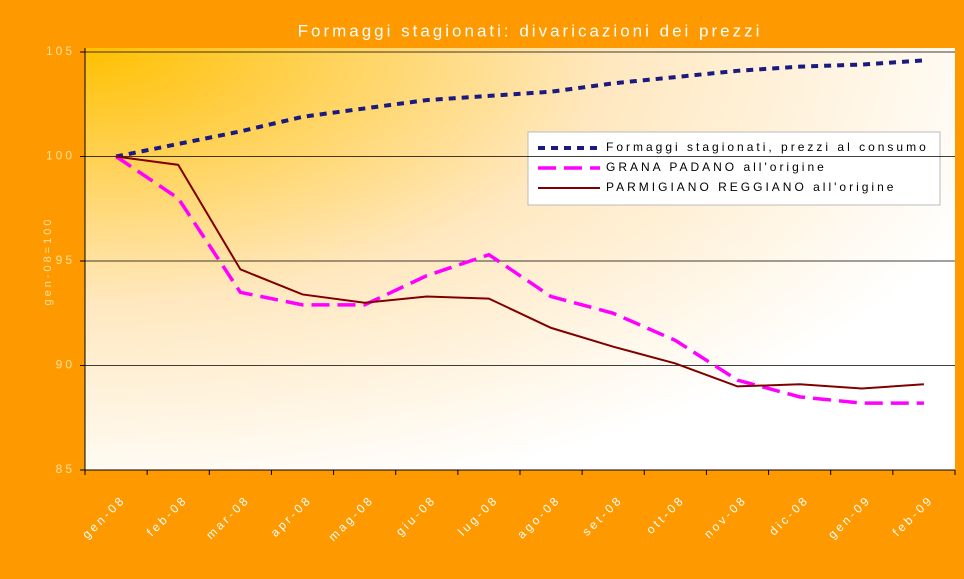 The height and width of the screenshot is (579, 964). What do you see at coordinates (48, 260) in the screenshot?
I see `y-axis-label: gen-08=100` at bounding box center [48, 260].